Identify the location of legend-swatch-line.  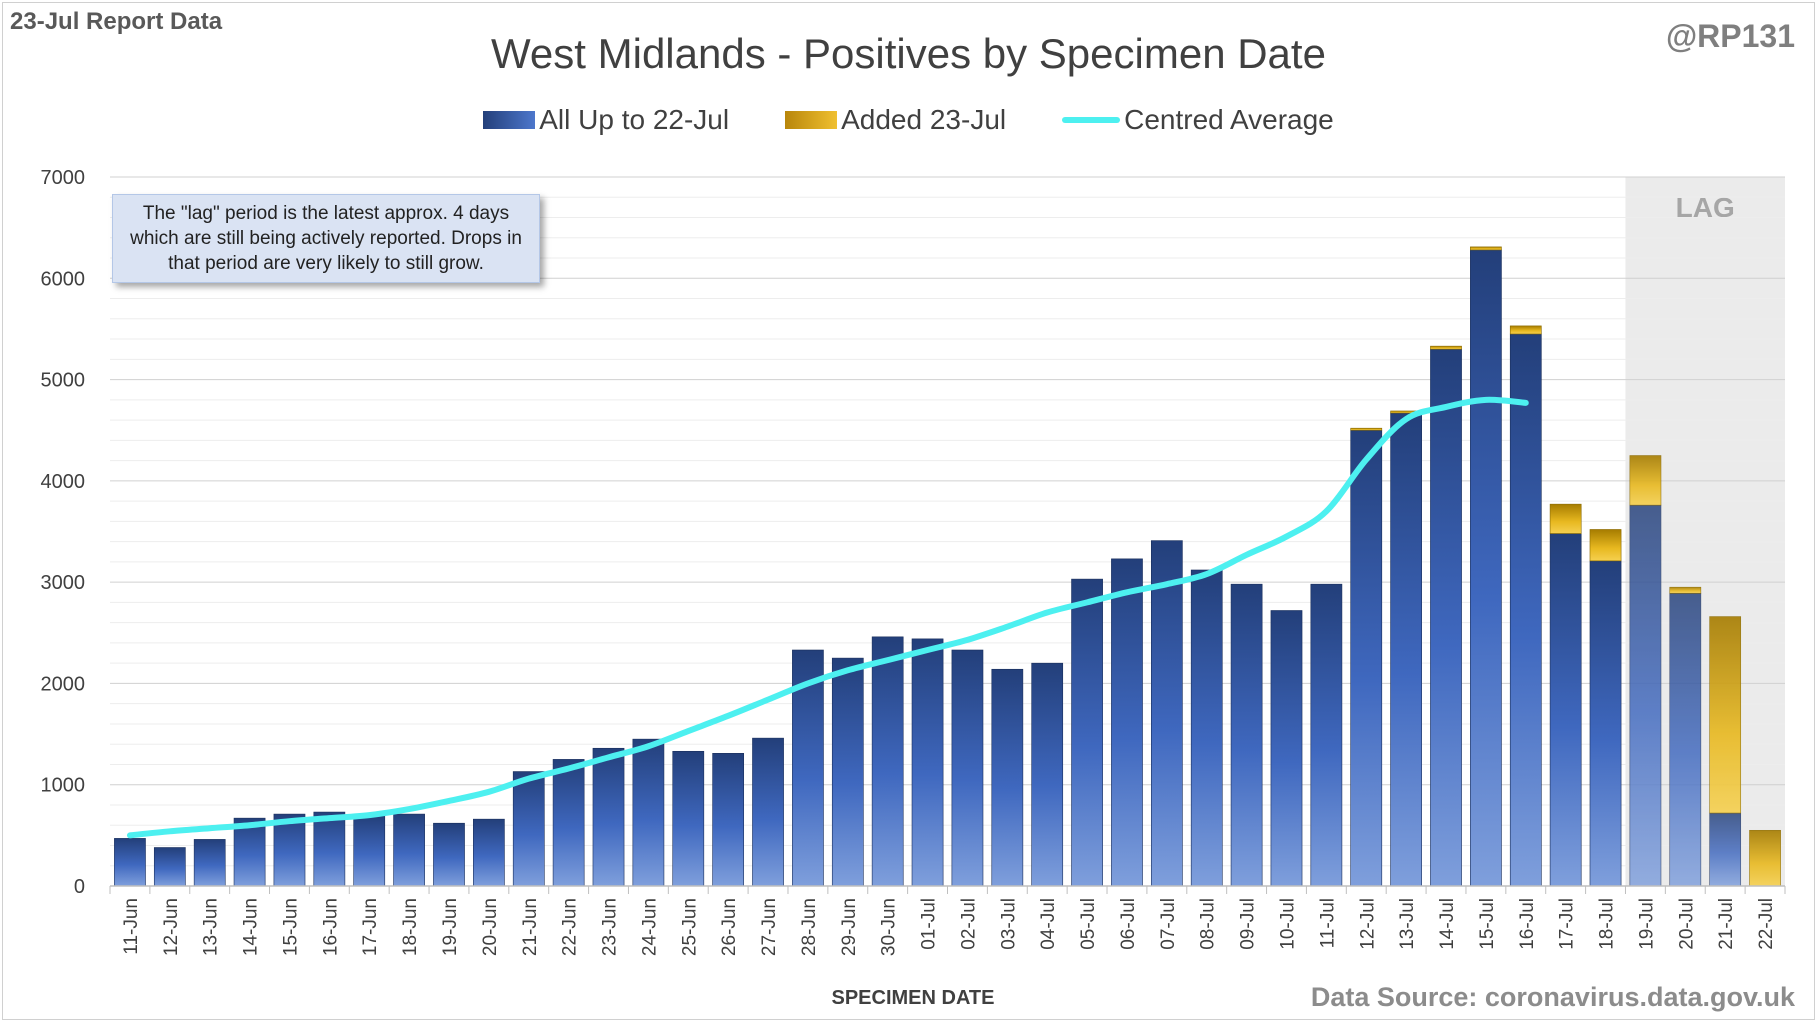
(1091, 120).